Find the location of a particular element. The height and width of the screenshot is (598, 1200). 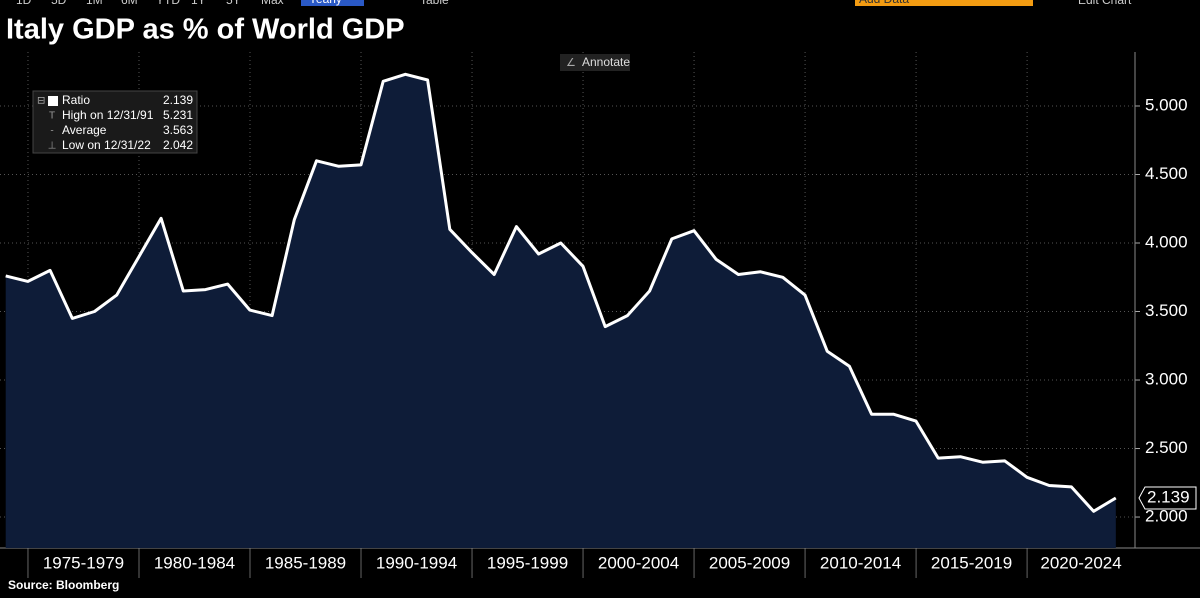

legend-value: 2.042 is located at coordinates (178, 145).